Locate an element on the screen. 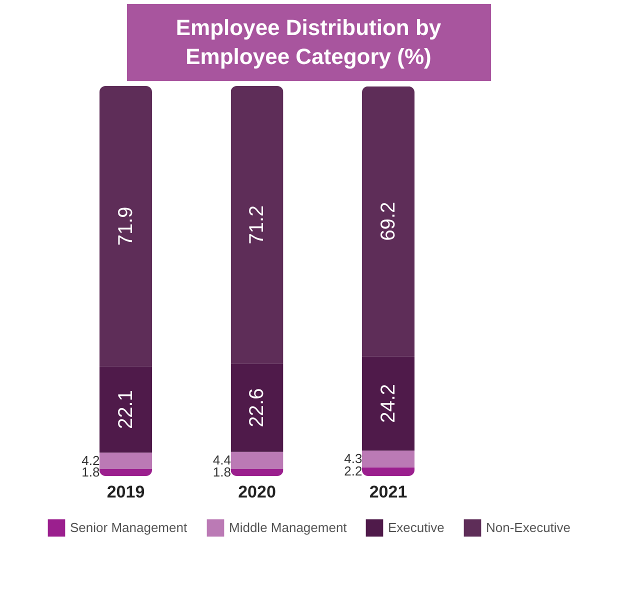 The height and width of the screenshot is (610, 617). legend-label: Middle Management is located at coordinates (287, 528).